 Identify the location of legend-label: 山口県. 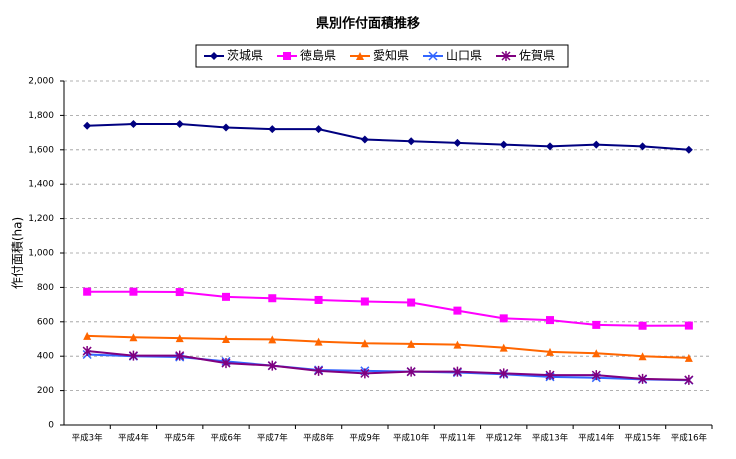
(464, 56).